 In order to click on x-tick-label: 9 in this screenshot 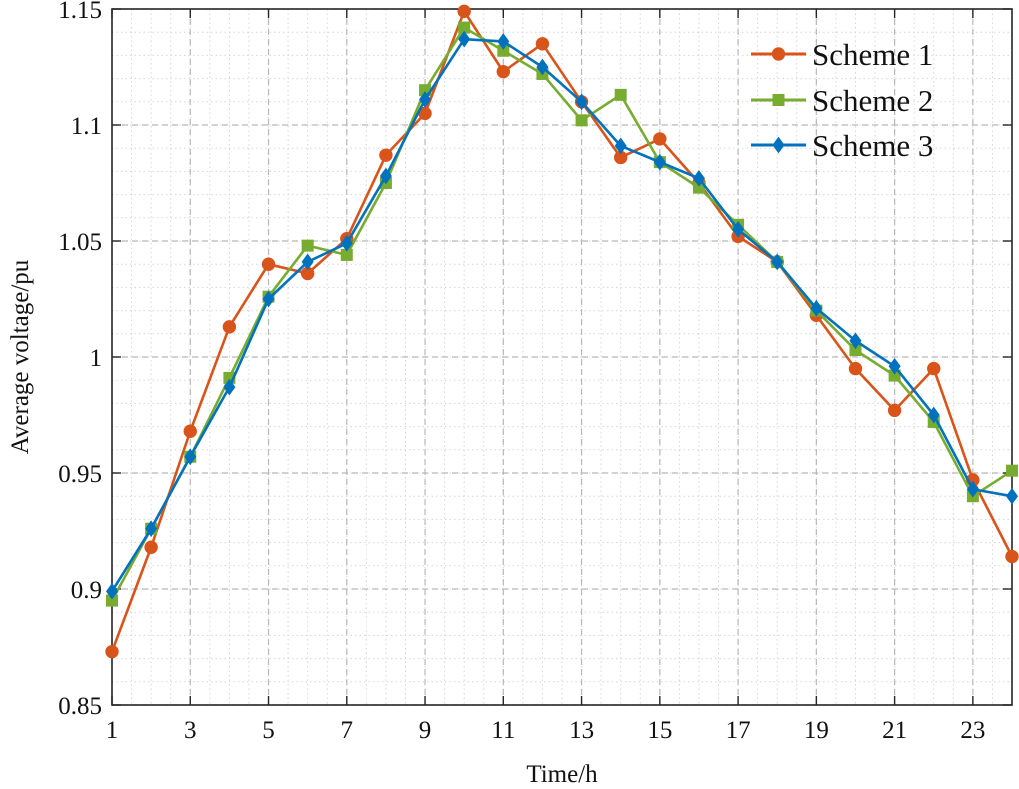, I will do `click(425, 730)`.